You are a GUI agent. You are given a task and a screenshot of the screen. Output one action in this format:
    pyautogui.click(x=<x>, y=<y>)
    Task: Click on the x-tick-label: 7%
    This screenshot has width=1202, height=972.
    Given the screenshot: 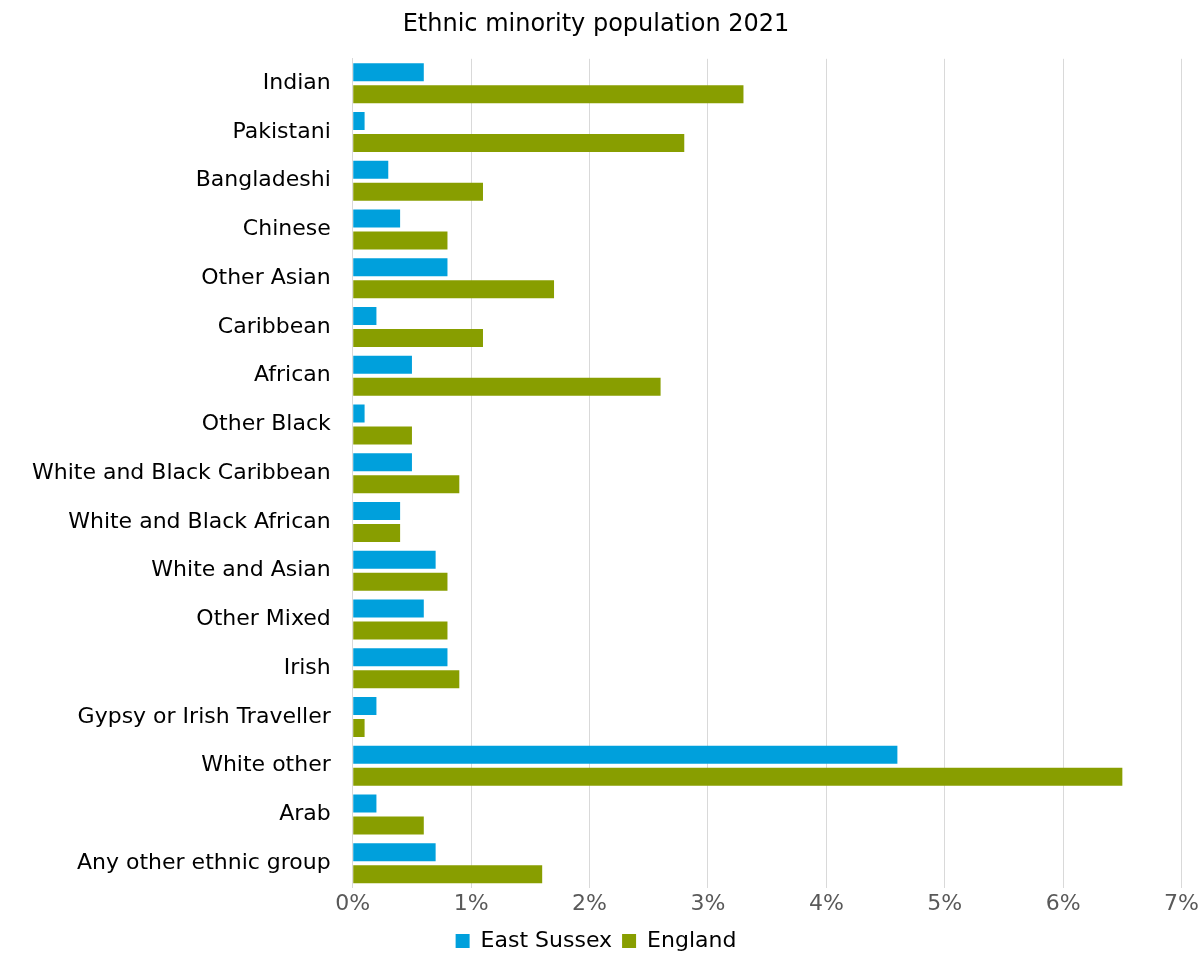 What is the action you would take?
    pyautogui.click(x=1181, y=902)
    